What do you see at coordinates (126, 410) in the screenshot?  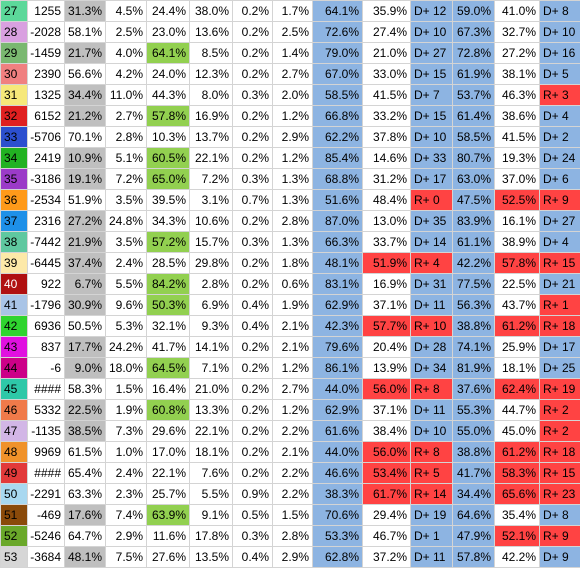 I see `share-2-cell: 1.9%` at bounding box center [126, 410].